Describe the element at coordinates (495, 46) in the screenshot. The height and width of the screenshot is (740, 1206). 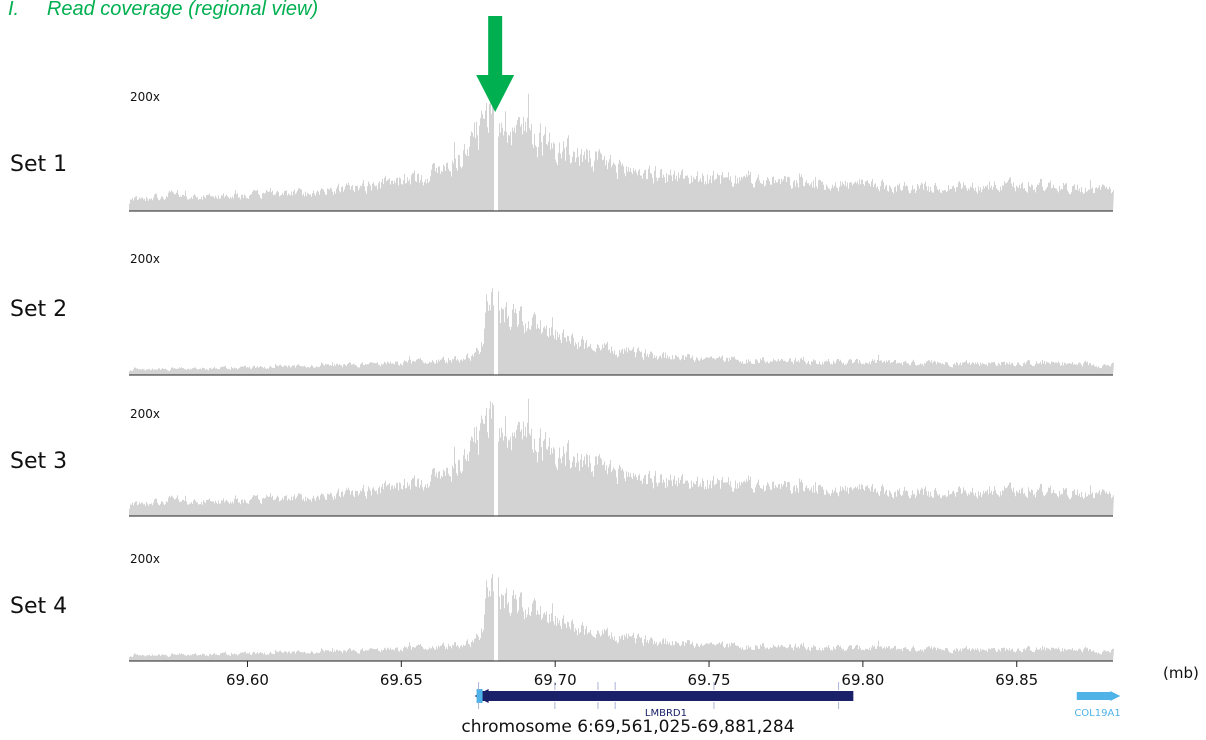
I see `highlight-arrow-shaft` at that location.